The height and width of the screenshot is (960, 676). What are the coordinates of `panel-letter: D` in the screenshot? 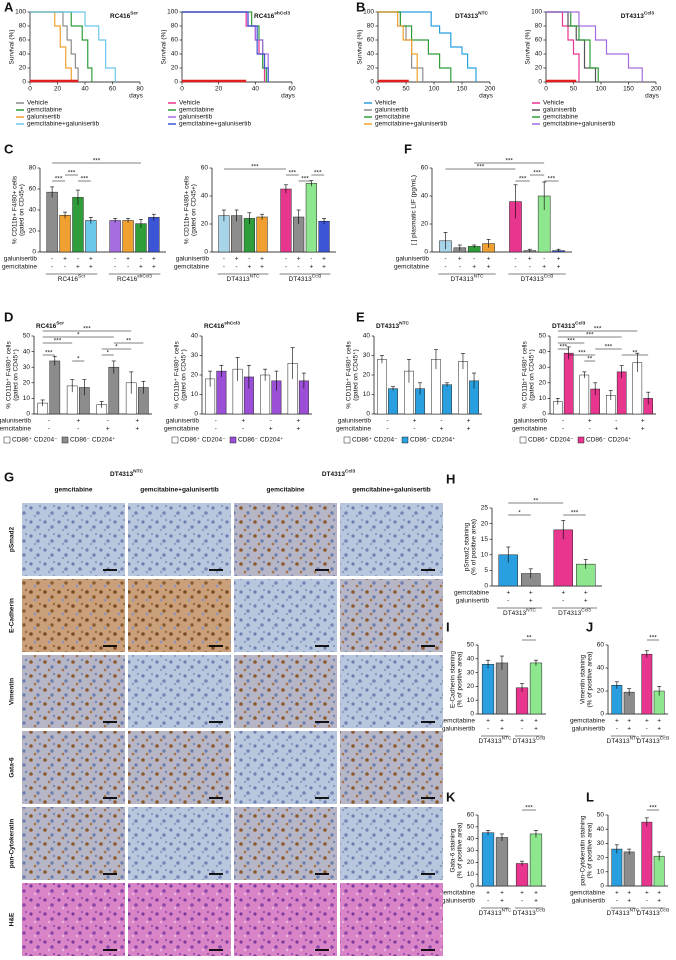 It's located at (8, 316).